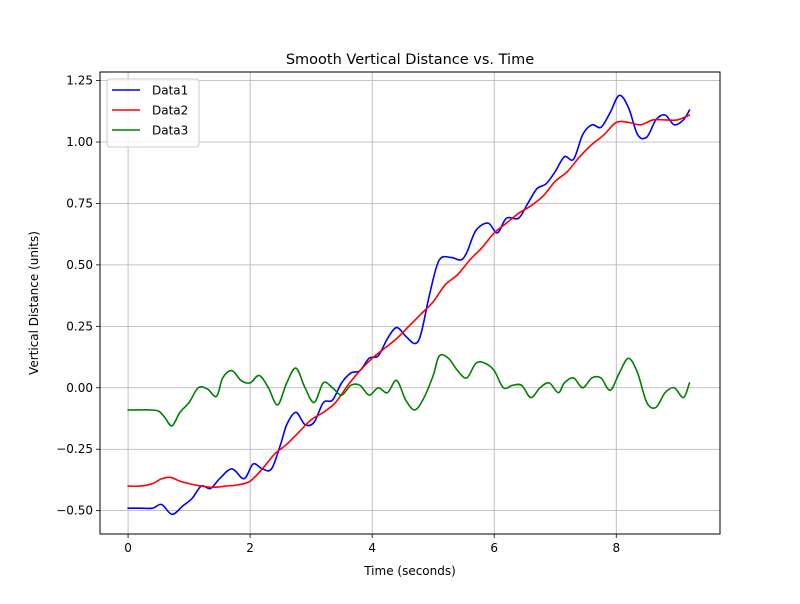 Image resolution: width=800 pixels, height=604 pixels. What do you see at coordinates (250, 548) in the screenshot?
I see `x-tick-label: 2` at bounding box center [250, 548].